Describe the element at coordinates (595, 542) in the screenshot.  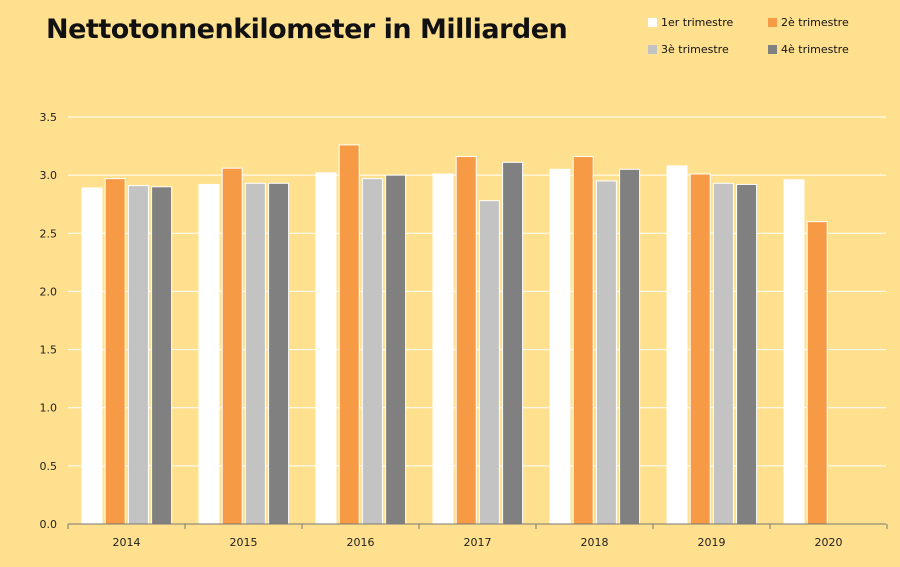
I see `x-tick-label: 2018` at that location.